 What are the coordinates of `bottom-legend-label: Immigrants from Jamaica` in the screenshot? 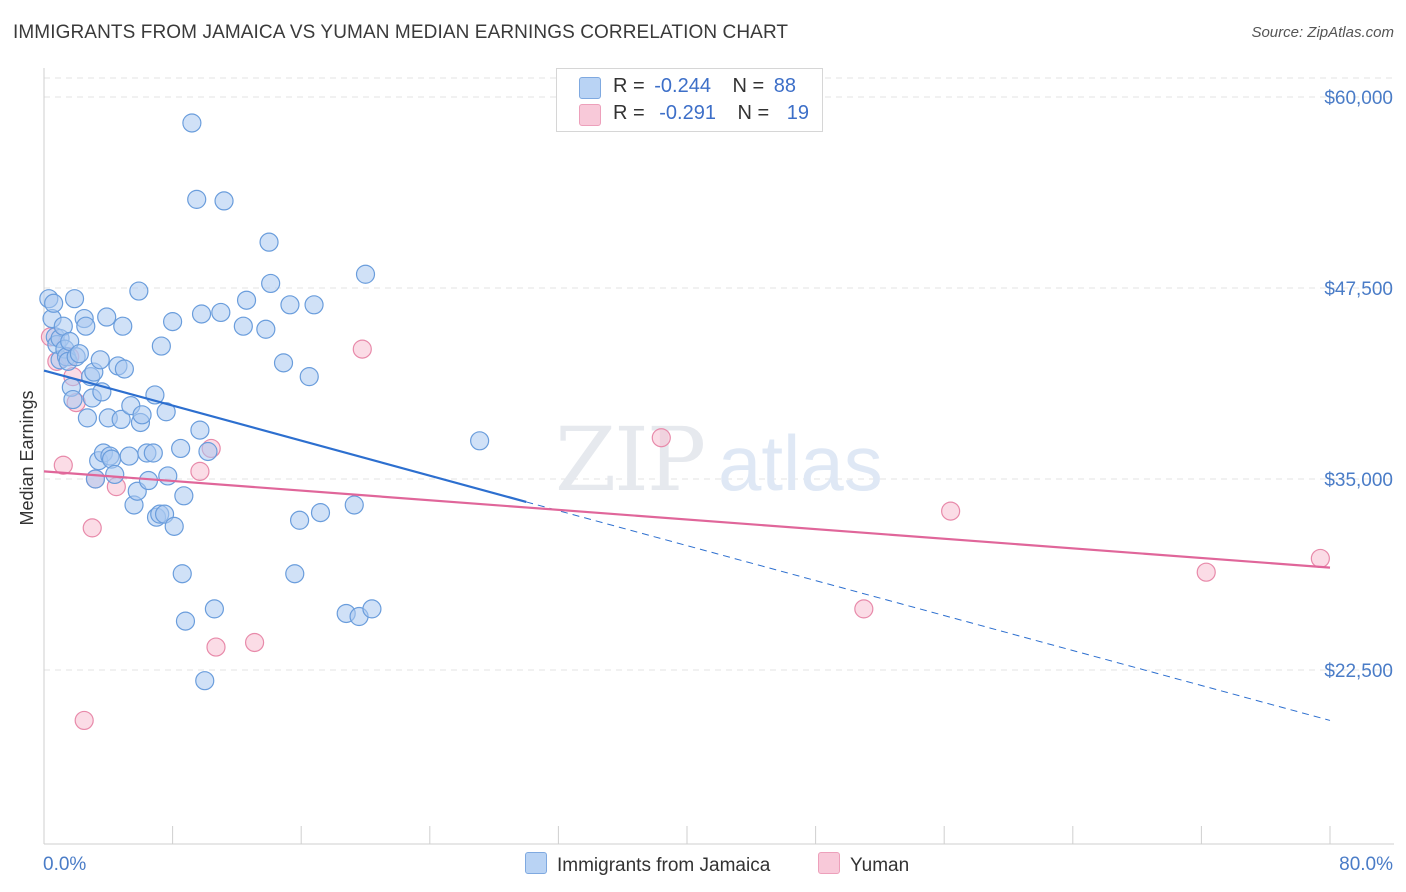 It's located at (664, 865).